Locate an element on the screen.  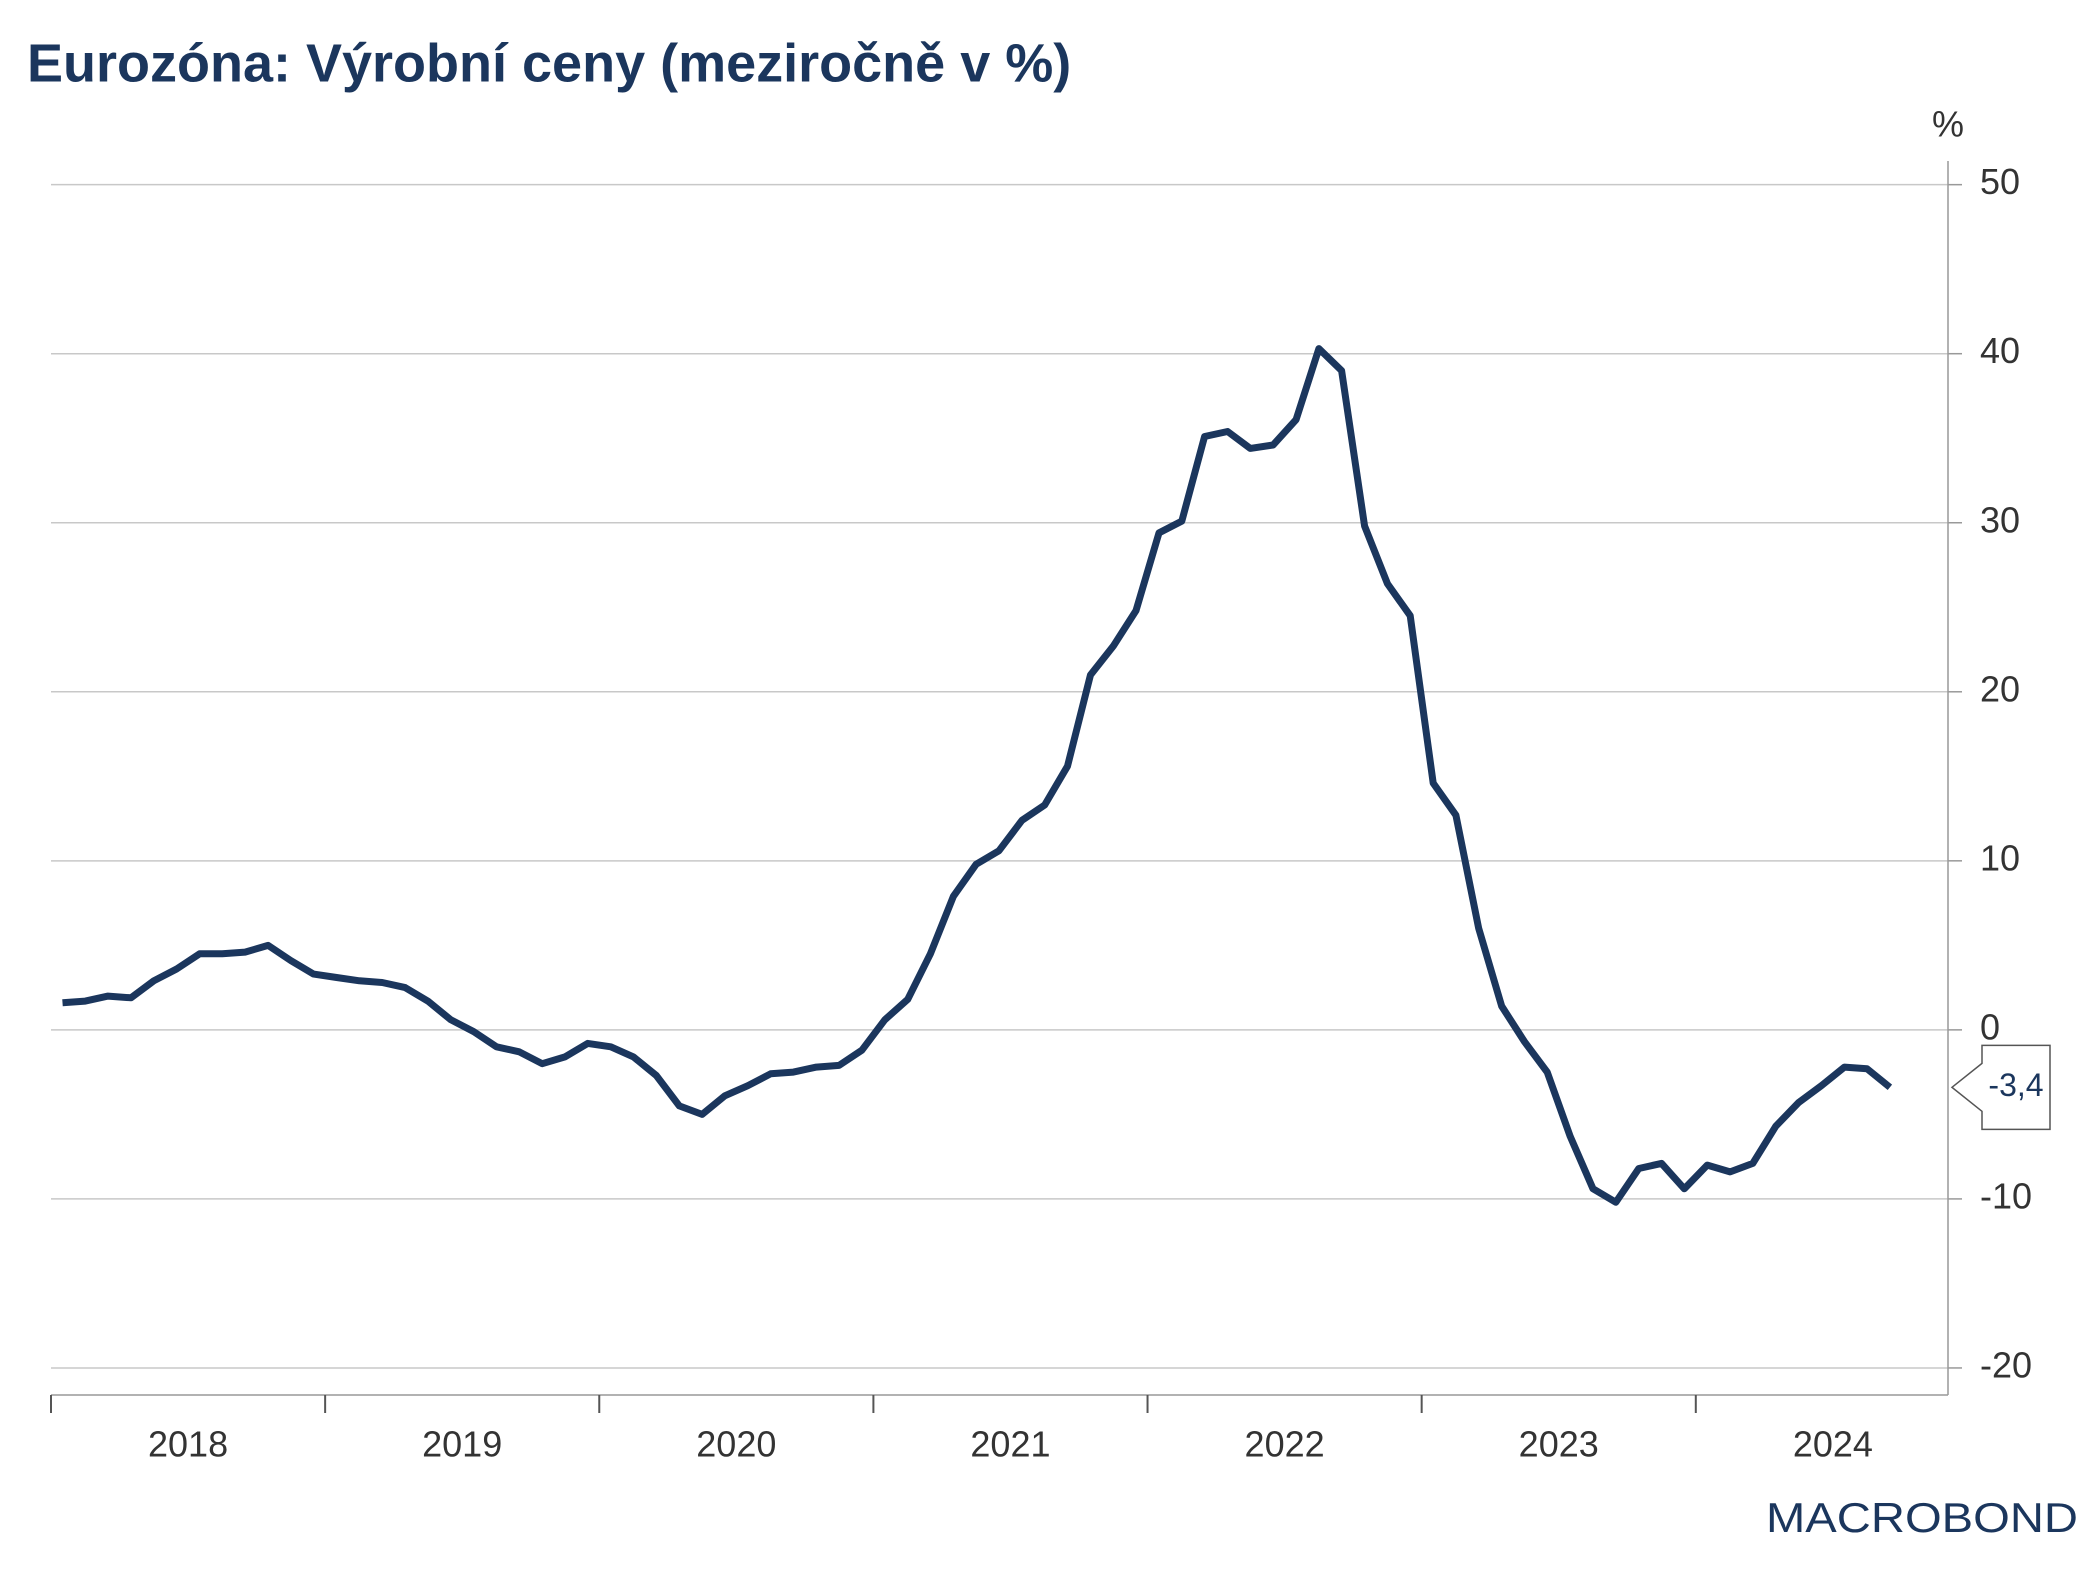
x-tick-label: 2024 is located at coordinates (1833, 1444).